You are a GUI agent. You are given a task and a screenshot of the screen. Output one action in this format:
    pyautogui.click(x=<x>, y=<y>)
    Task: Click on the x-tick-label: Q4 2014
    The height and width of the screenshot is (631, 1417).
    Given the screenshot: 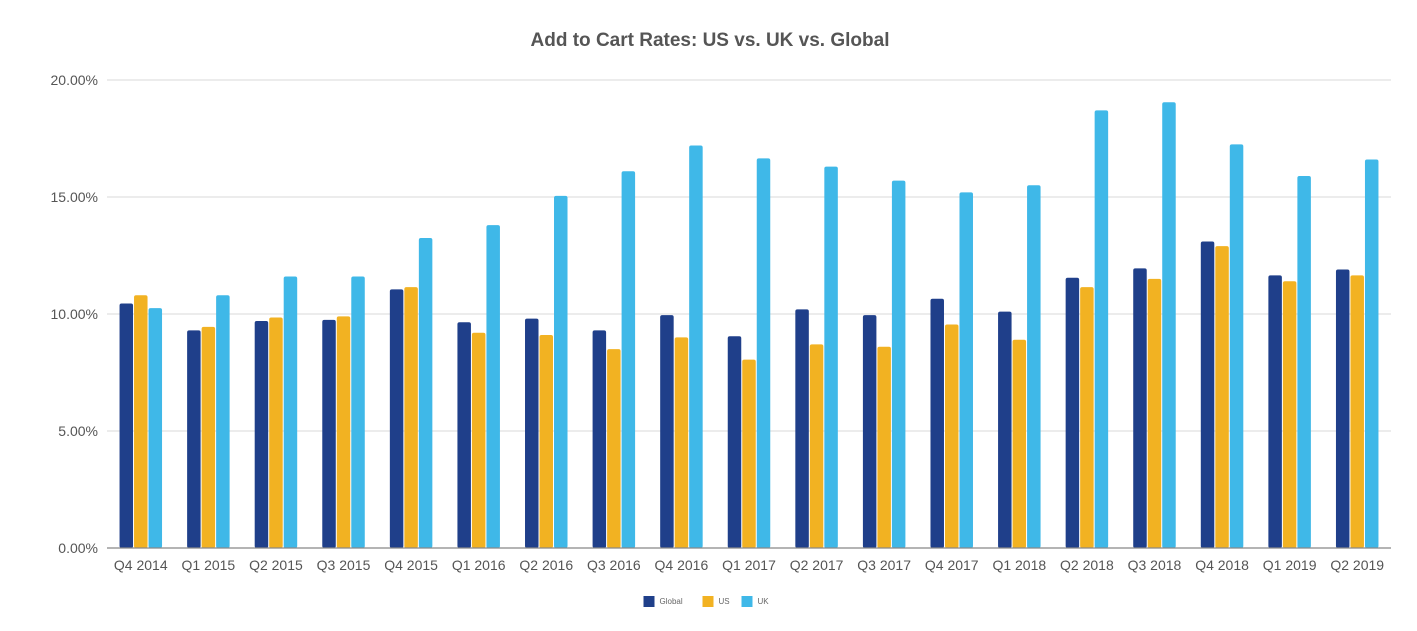 What is the action you would take?
    pyautogui.click(x=141, y=565)
    